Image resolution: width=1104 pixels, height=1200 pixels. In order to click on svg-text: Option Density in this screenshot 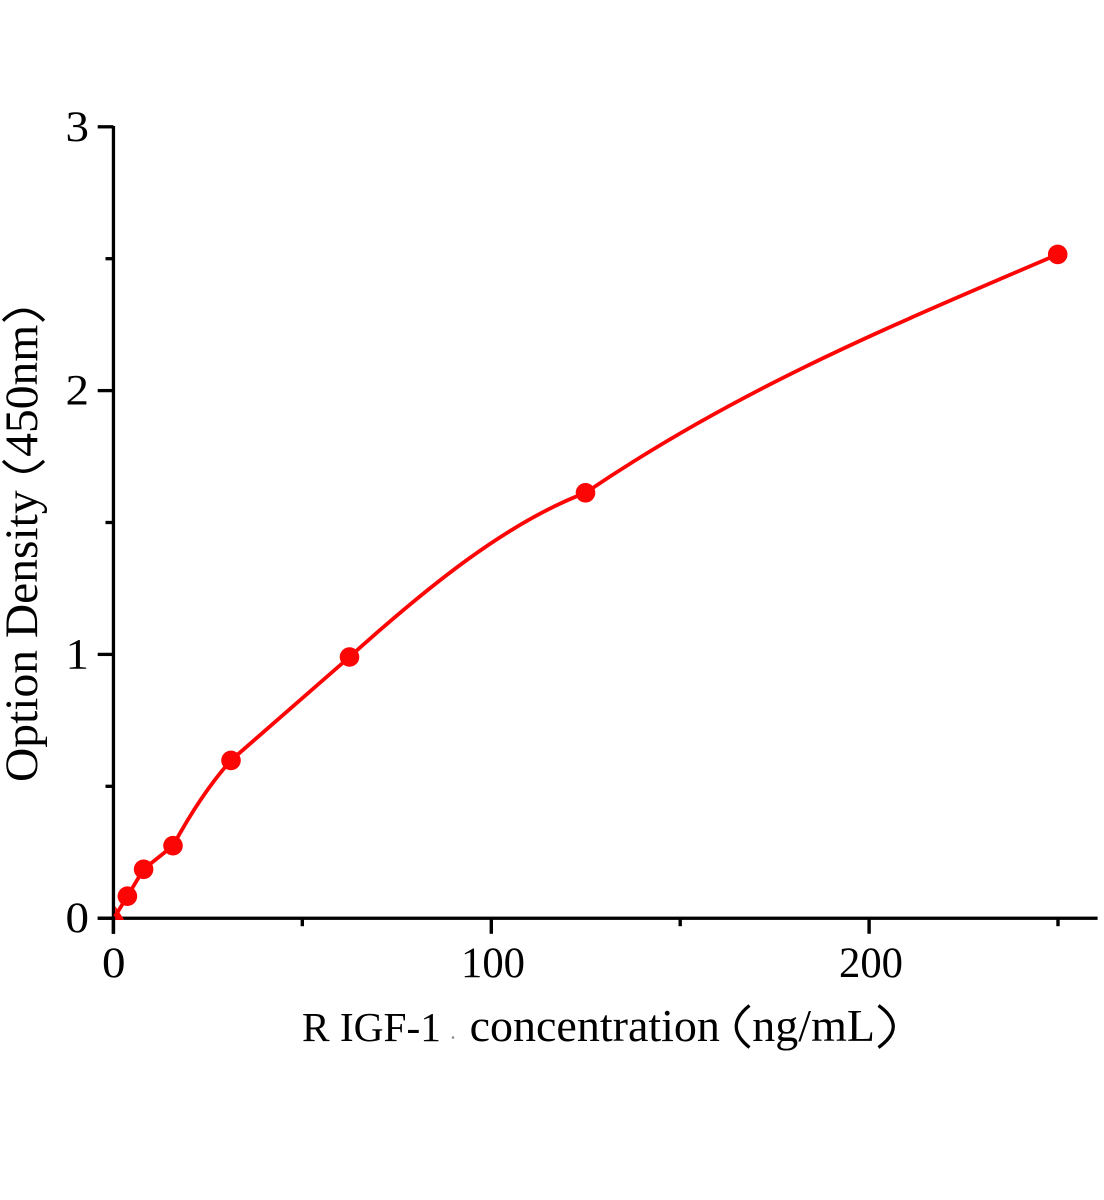, I will do `click(24, 636)`.